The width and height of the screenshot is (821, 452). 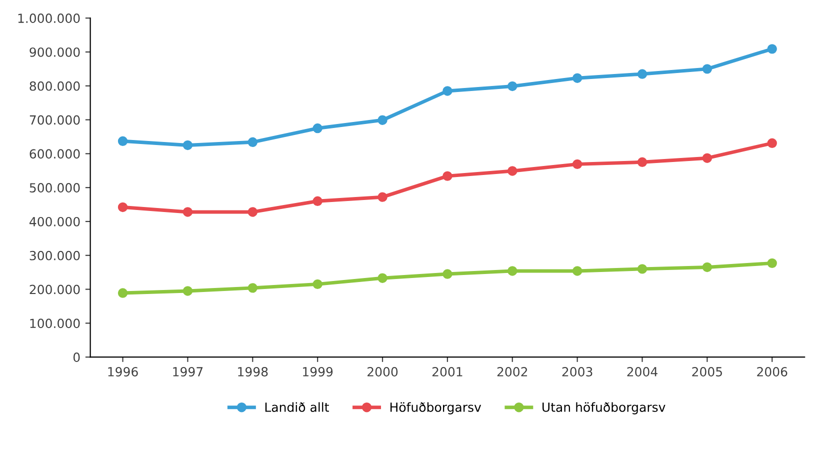 What do you see at coordinates (318, 371) in the screenshot?
I see `x-tick-label: 1999` at bounding box center [318, 371].